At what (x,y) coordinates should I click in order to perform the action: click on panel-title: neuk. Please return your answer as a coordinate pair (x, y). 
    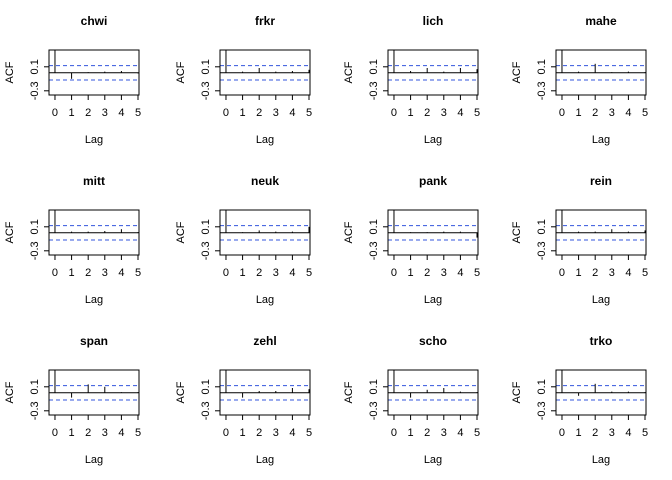
    Looking at the image, I should click on (265, 181).